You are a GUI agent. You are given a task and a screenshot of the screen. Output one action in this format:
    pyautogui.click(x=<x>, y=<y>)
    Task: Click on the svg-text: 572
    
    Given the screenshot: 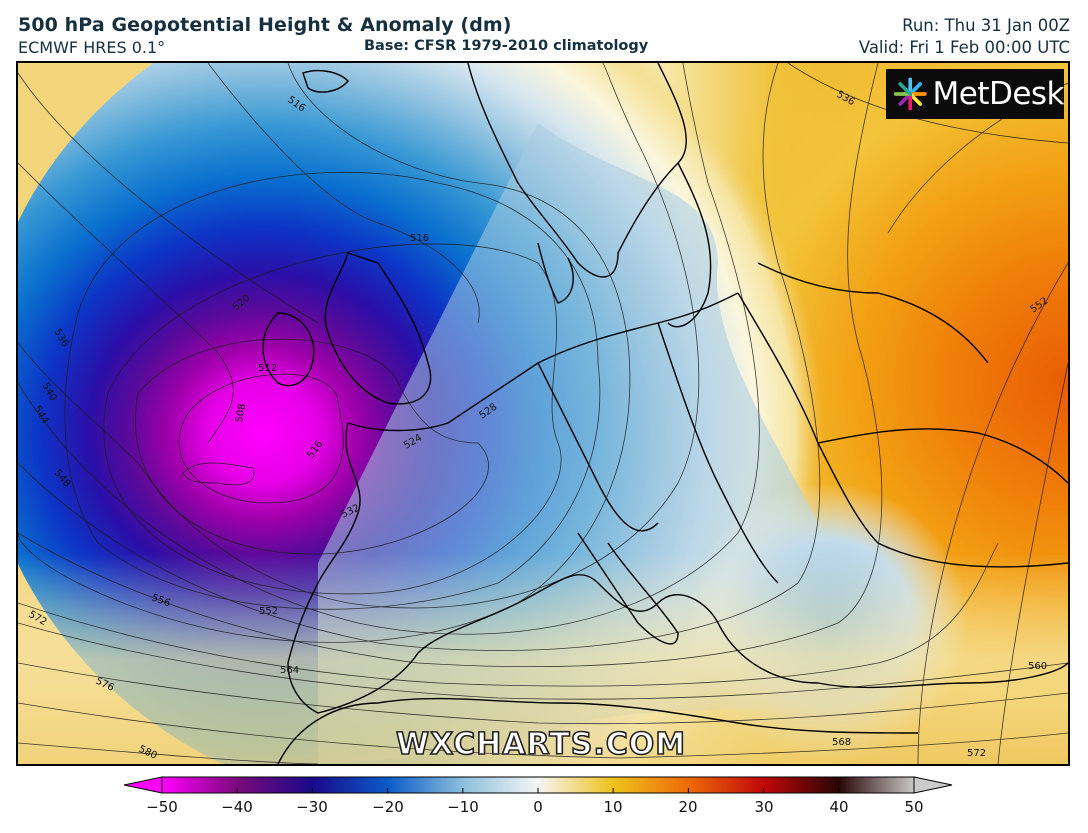 What is the action you would take?
    pyautogui.click(x=976, y=753)
    